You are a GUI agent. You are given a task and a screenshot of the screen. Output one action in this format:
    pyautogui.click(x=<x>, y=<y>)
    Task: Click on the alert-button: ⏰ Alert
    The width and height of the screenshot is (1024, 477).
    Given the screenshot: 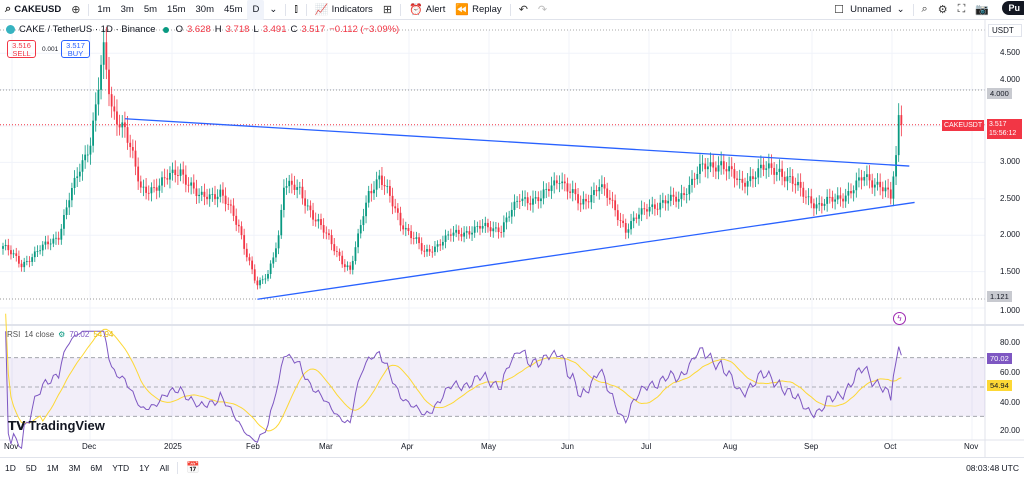 What is the action you would take?
    pyautogui.click(x=427, y=10)
    